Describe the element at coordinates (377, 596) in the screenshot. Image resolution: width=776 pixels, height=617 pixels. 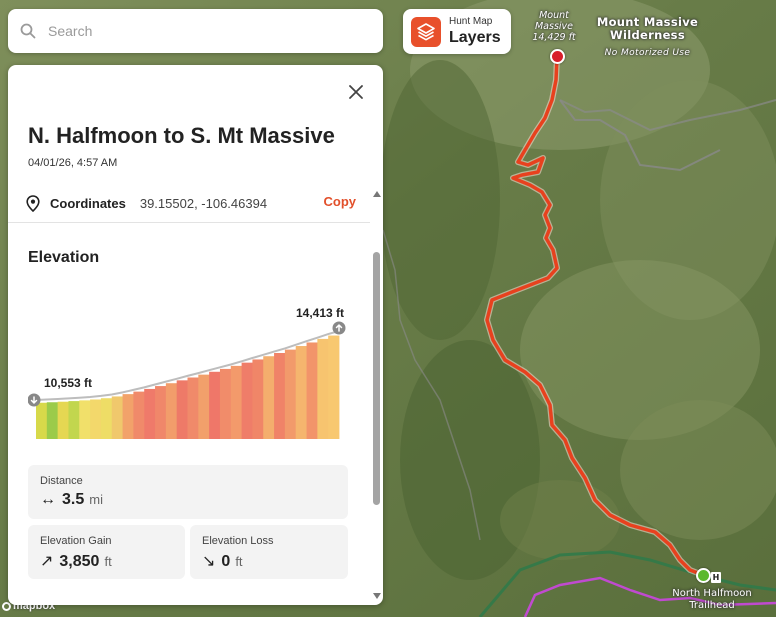
I see `scroll-down-arrow-icon` at that location.